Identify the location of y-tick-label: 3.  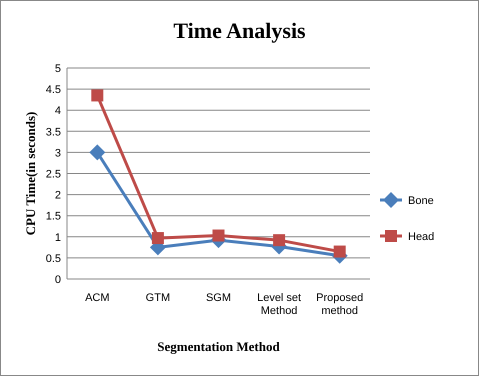
(57, 153).